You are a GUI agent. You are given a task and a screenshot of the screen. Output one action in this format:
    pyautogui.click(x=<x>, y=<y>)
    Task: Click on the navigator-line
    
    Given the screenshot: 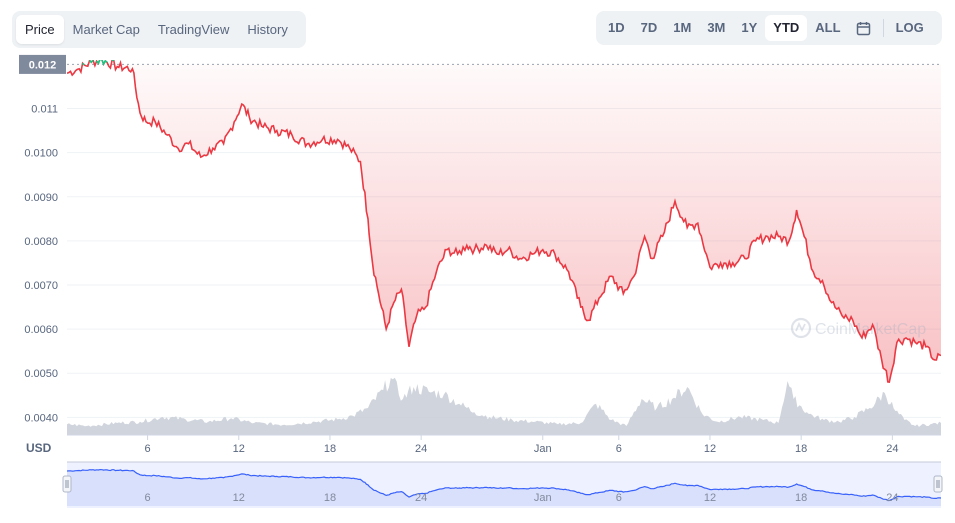 What is the action you would take?
    pyautogui.click(x=504, y=485)
    